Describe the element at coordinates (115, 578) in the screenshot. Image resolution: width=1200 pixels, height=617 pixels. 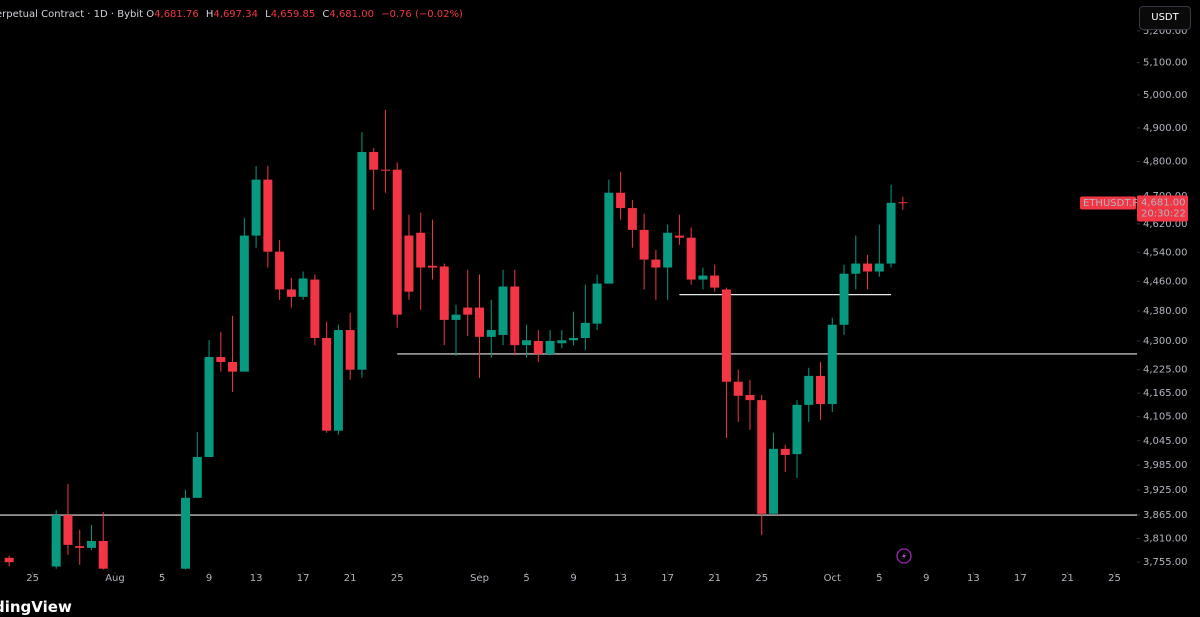
I see `x-tick-label: Aug` at that location.